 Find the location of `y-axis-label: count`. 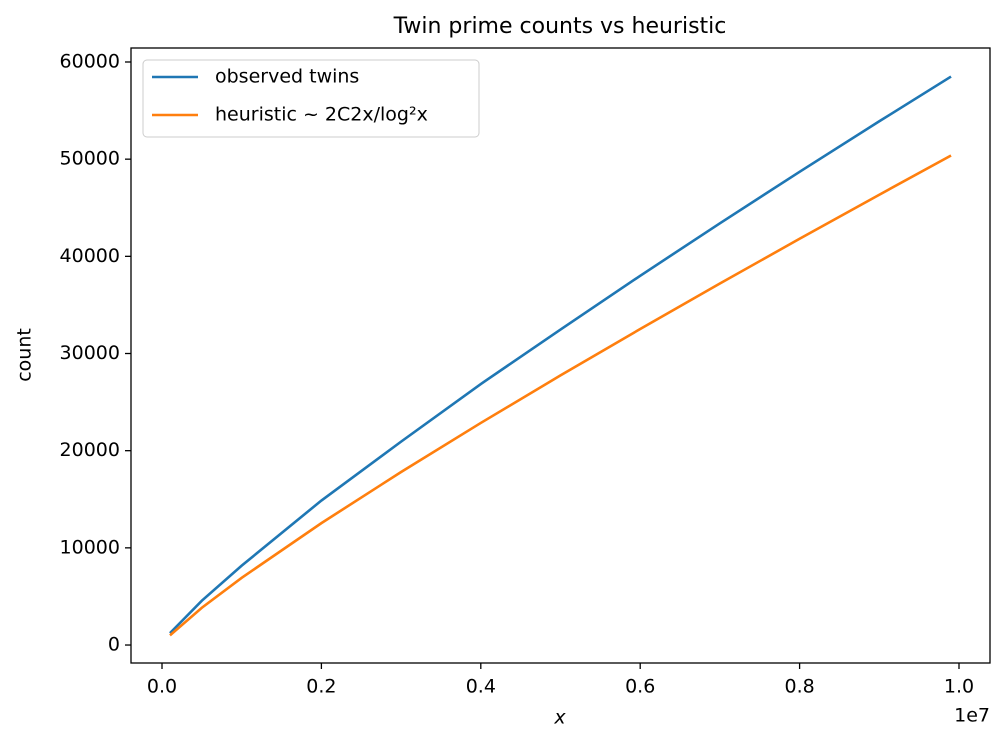

y-axis-label: count is located at coordinates (25, 355).